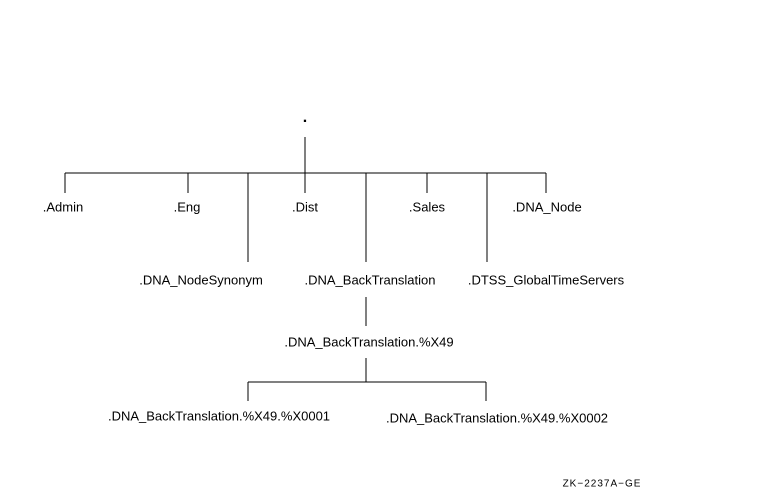 The width and height of the screenshot is (782, 495). I want to click on root-label: ., so click(305, 117).